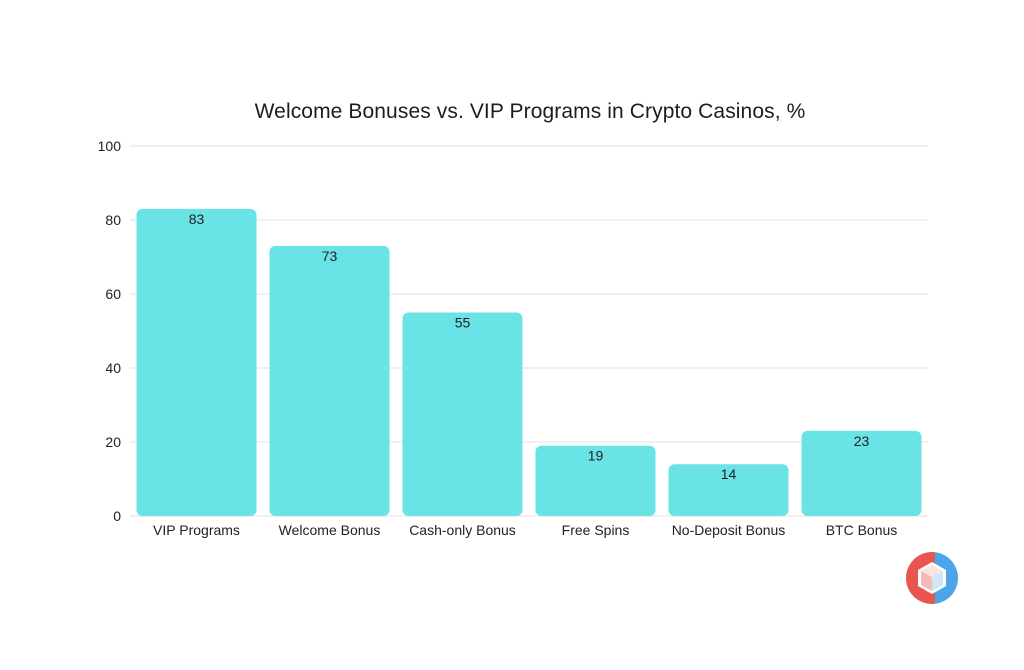 The height and width of the screenshot is (670, 1024). I want to click on x-tick-label: Free Spins, so click(596, 530).